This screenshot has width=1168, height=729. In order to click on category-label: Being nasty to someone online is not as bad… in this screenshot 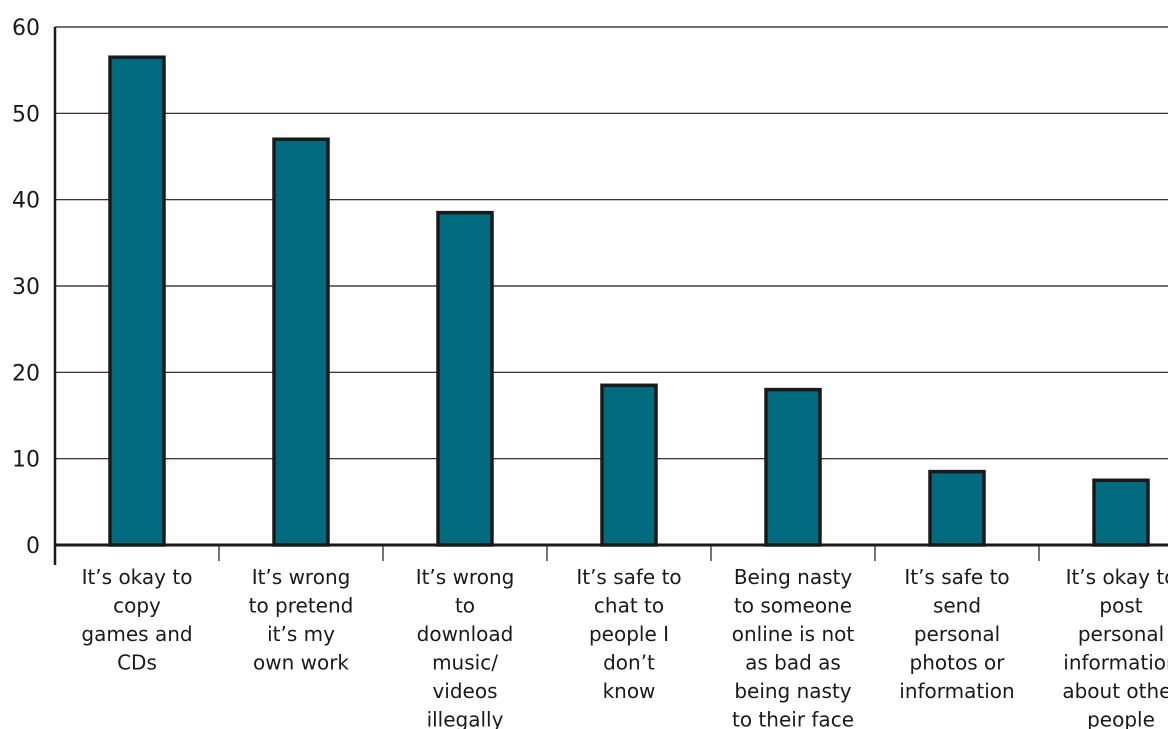, I will do `click(793, 647)`.